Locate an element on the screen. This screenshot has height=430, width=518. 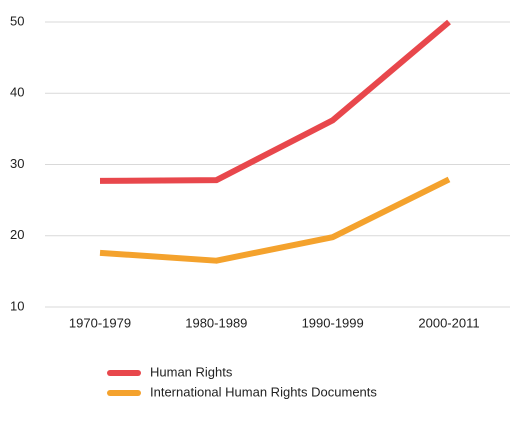
x-tick-label: 1980-1989 is located at coordinates (216, 322).